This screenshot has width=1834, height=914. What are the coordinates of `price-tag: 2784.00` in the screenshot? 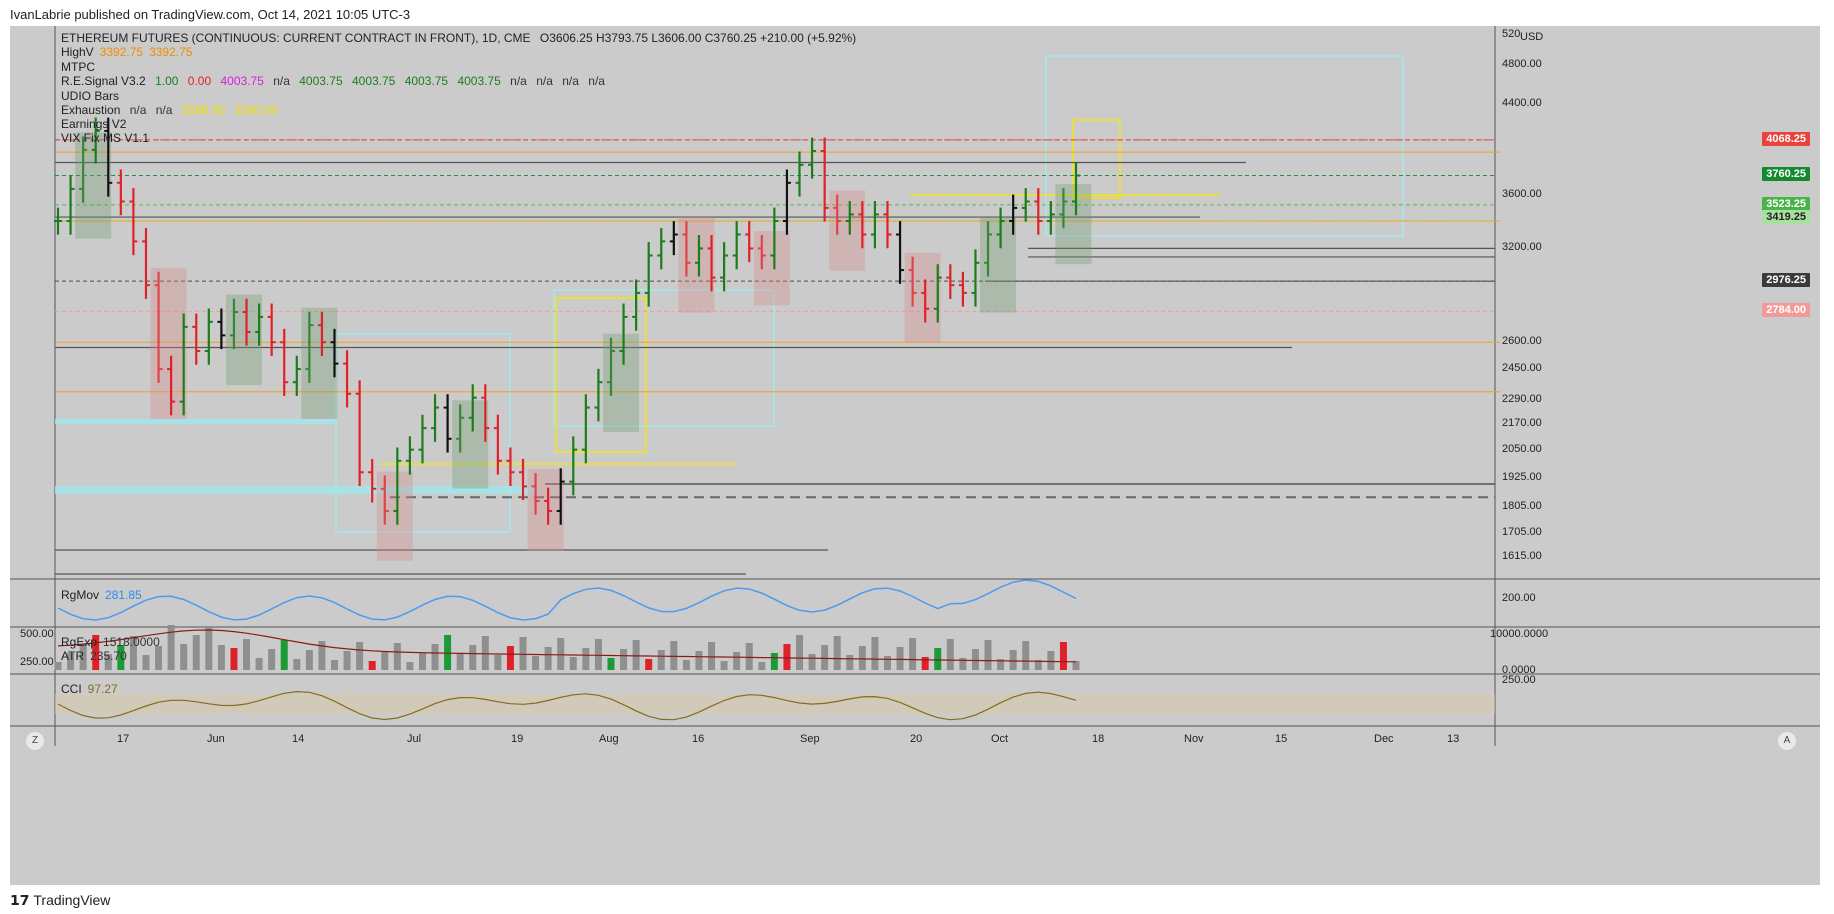 It's located at (1786, 310).